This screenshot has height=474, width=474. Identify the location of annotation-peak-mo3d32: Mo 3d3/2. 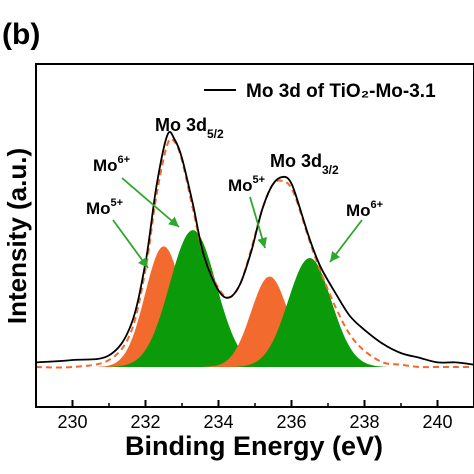
(304, 164).